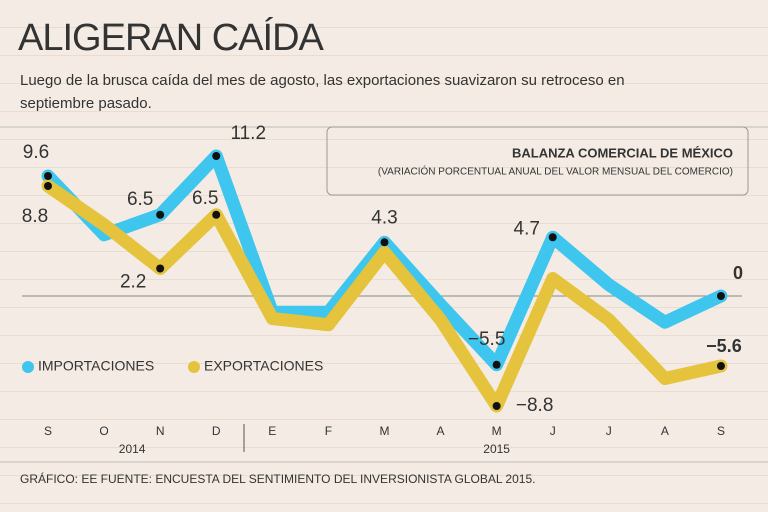 The height and width of the screenshot is (512, 768). I want to click on x-tick-label: N, so click(160, 431).